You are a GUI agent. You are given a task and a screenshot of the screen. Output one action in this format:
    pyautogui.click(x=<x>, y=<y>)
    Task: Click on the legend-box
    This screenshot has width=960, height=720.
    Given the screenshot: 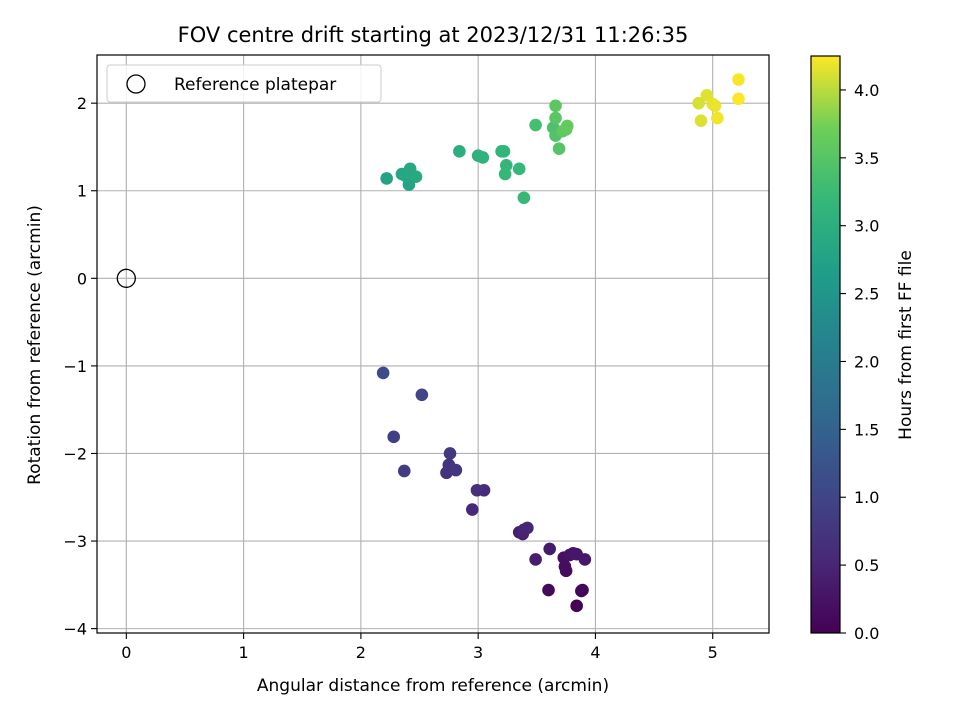 What is the action you would take?
    pyautogui.click(x=244, y=83)
    